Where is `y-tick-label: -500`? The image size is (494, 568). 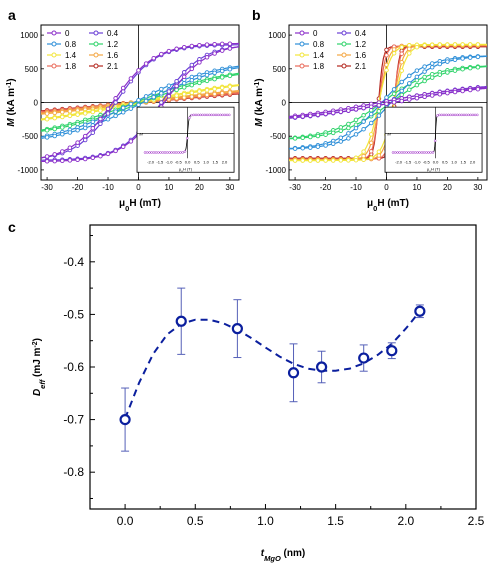 y-tick-label: -500 is located at coordinates (278, 136).